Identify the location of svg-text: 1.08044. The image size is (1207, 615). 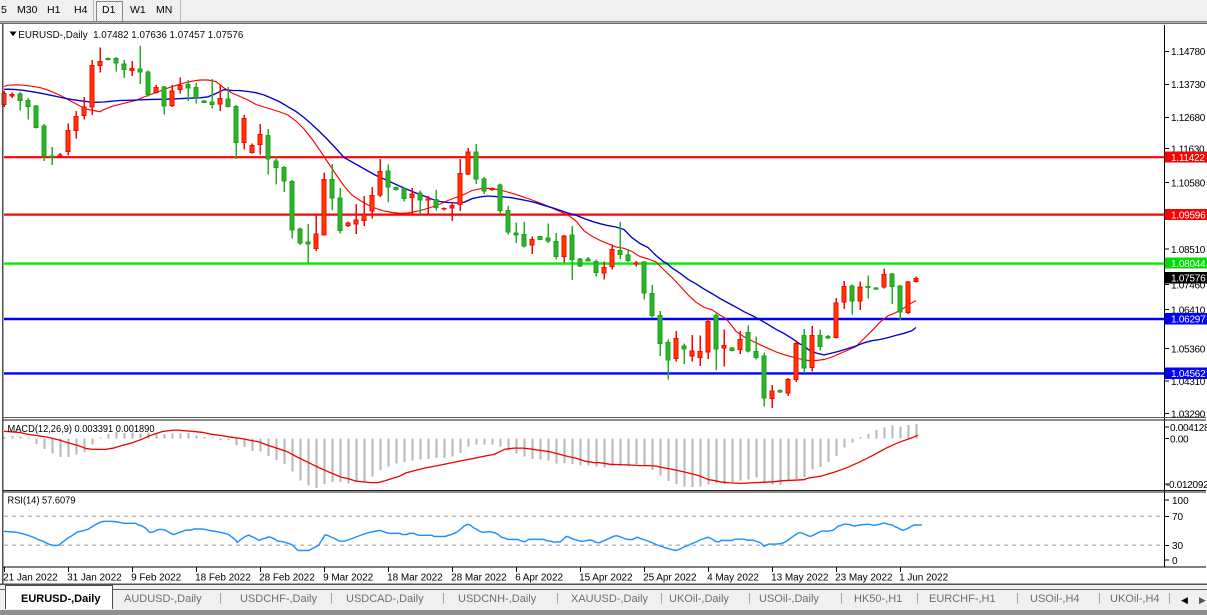
(1188, 264).